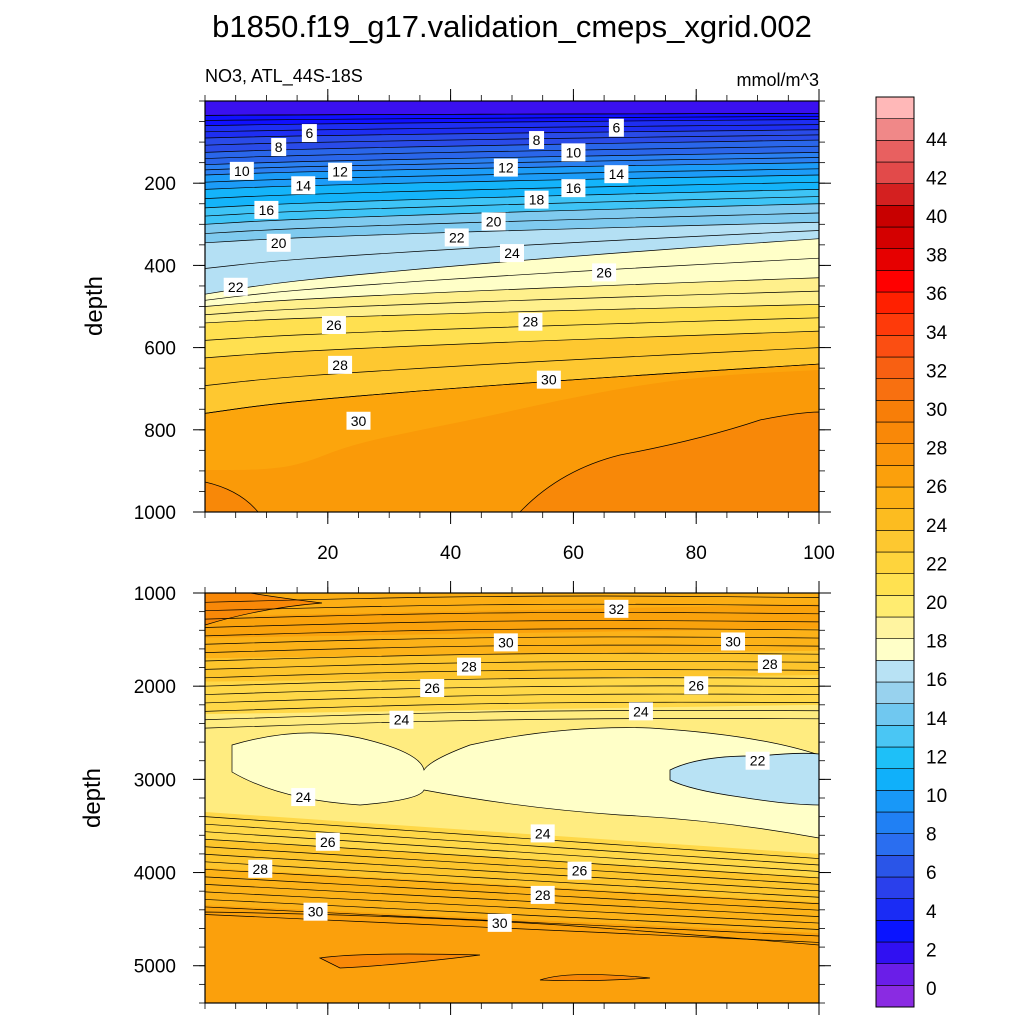  Describe the element at coordinates (616, 128) in the screenshot. I see `upper-contour-label: 6` at that location.